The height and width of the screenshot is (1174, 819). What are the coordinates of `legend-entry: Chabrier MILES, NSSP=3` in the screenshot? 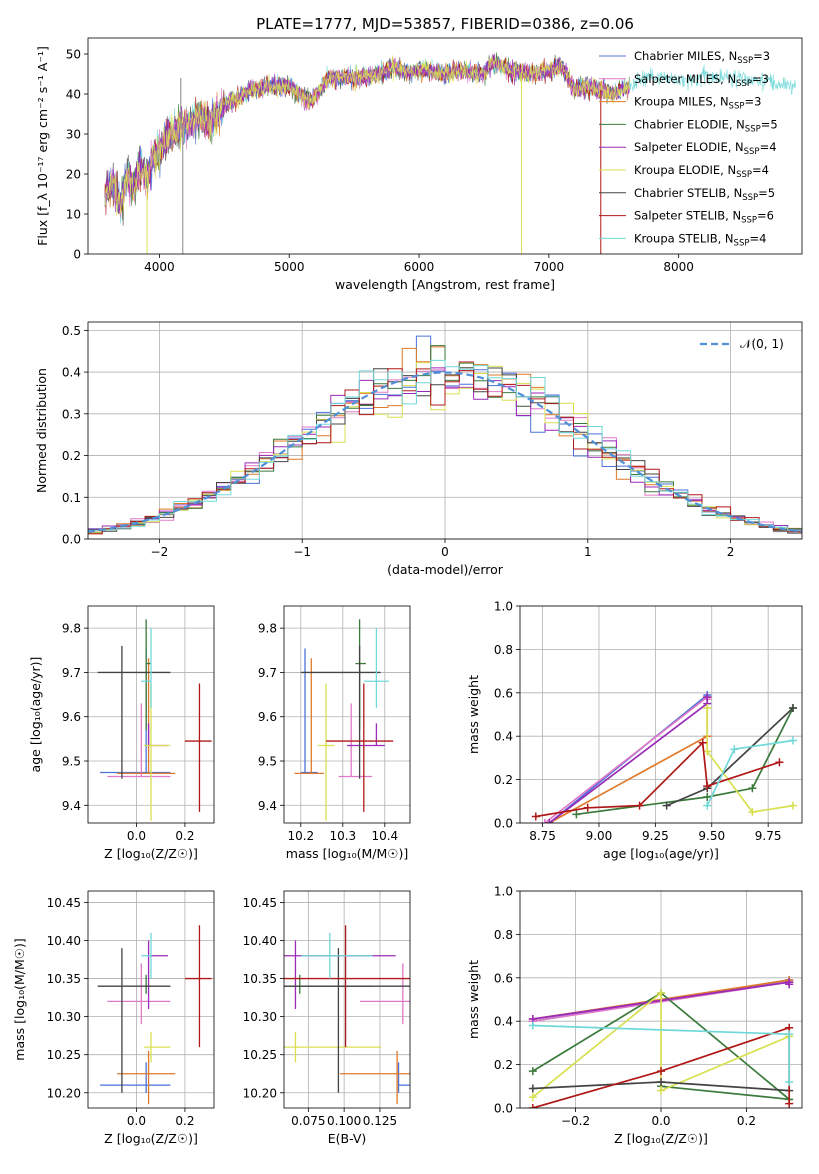 It's located at (702, 57).